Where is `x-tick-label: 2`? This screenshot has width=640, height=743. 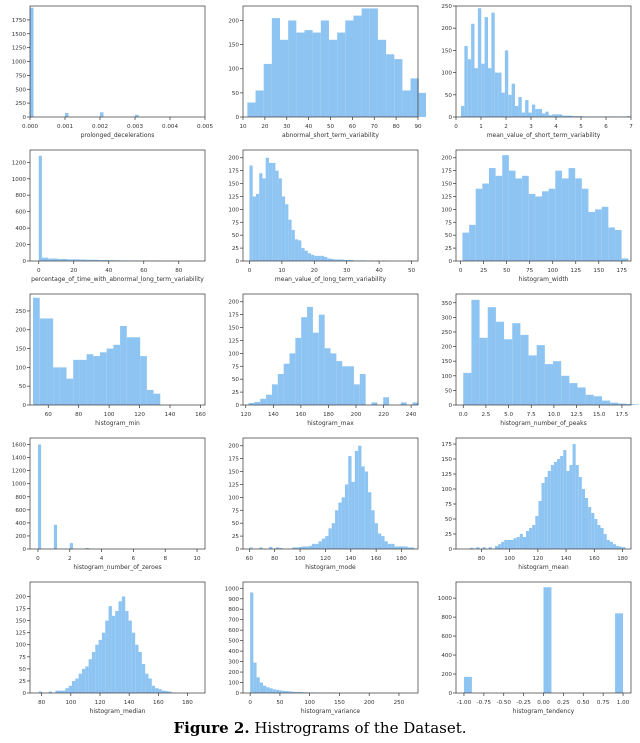
x-tick-label: 2 is located at coordinates (70, 559).